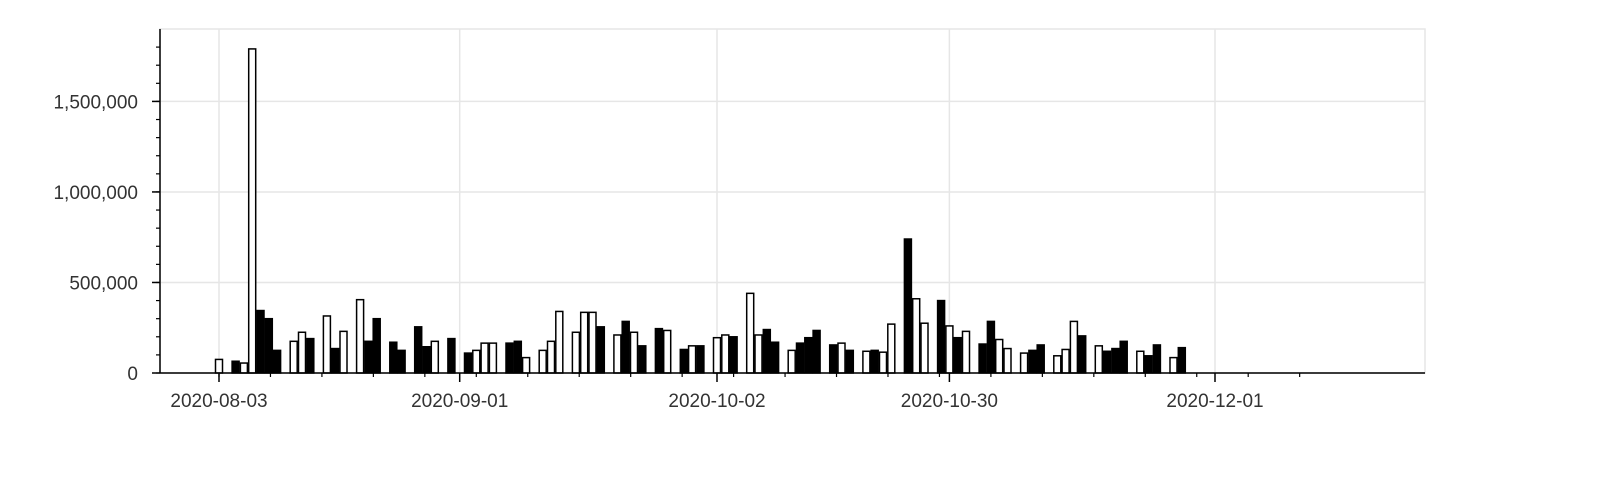 Image resolution: width=1600 pixels, height=478 pixels. What do you see at coordinates (95, 193) in the screenshot?
I see `y-tick-label: 1,000,000` at bounding box center [95, 193].